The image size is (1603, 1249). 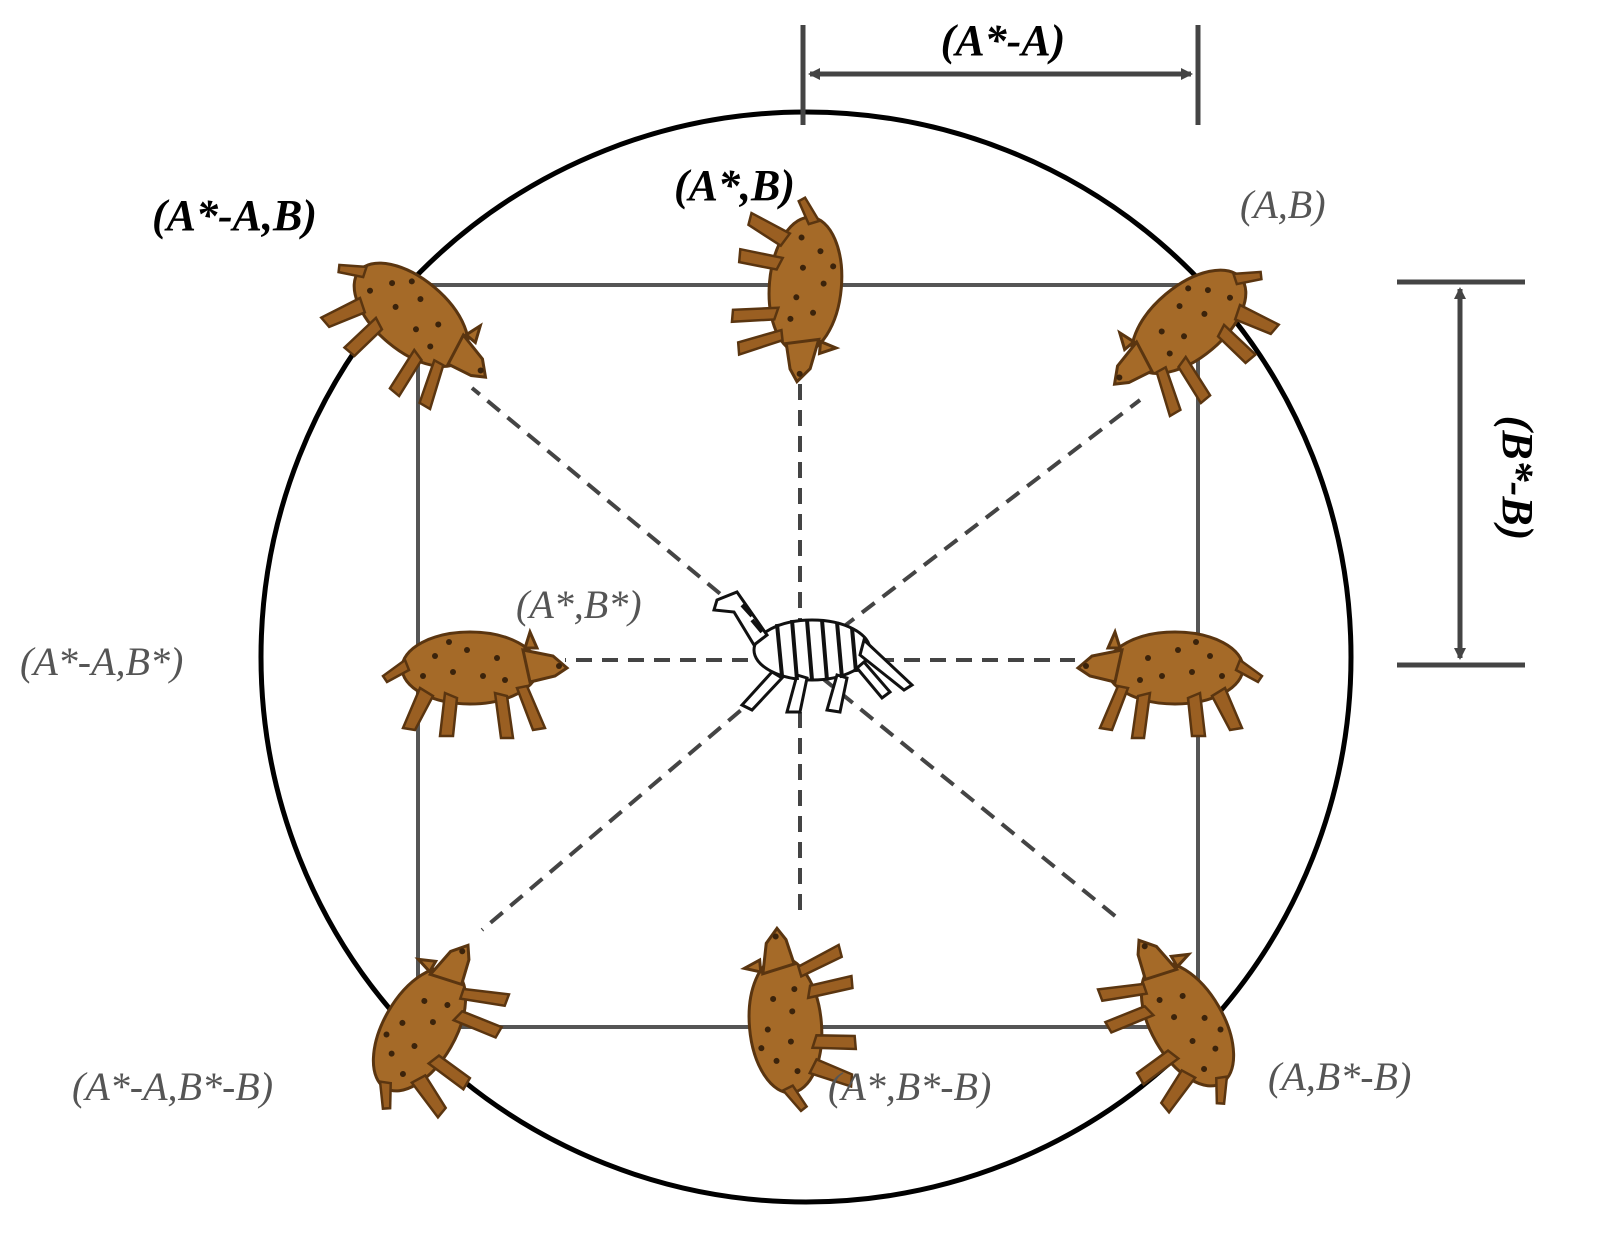 What do you see at coordinates (172, 1086) in the screenshot?
I see `label-bottom-left: (A*-A,B*-B)` at bounding box center [172, 1086].